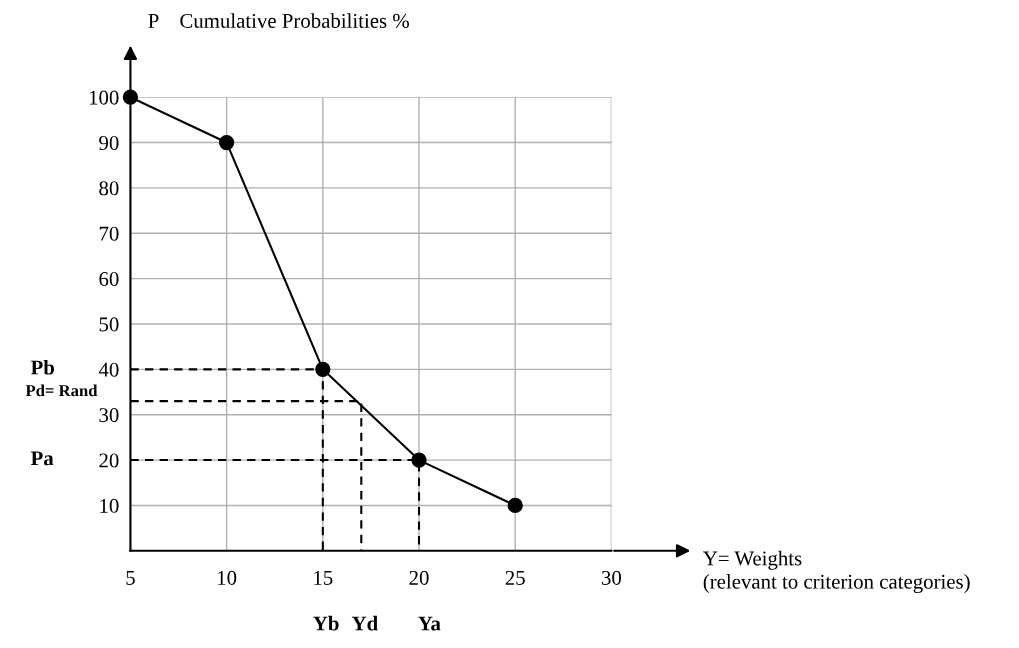 This screenshot has width=1019, height=648. I want to click on y-tick-label: 70, so click(109, 233).